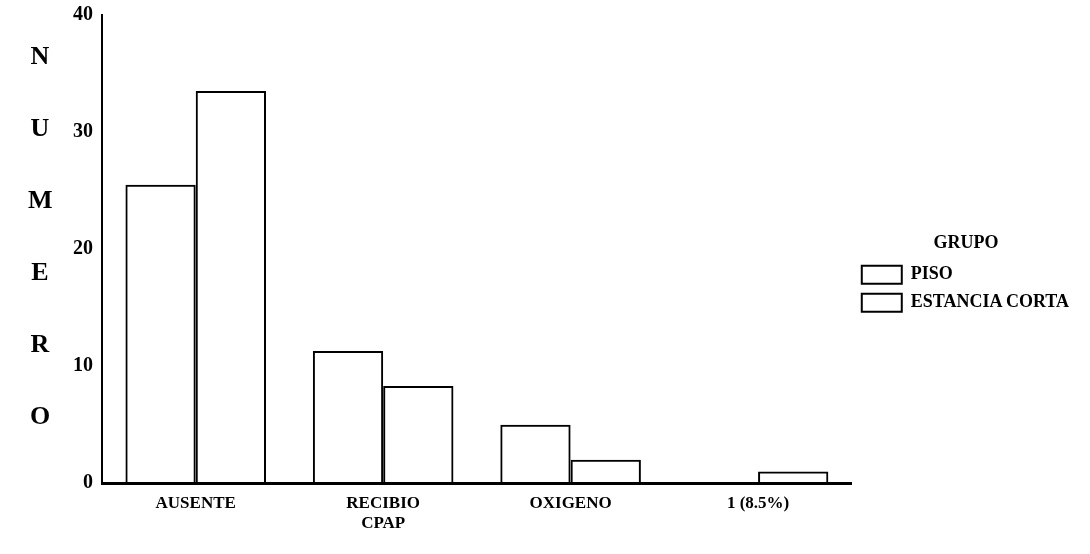 Image resolution: width=1090 pixels, height=554 pixels. What do you see at coordinates (83, 130) in the screenshot?
I see `y-tick-label: 30` at bounding box center [83, 130].